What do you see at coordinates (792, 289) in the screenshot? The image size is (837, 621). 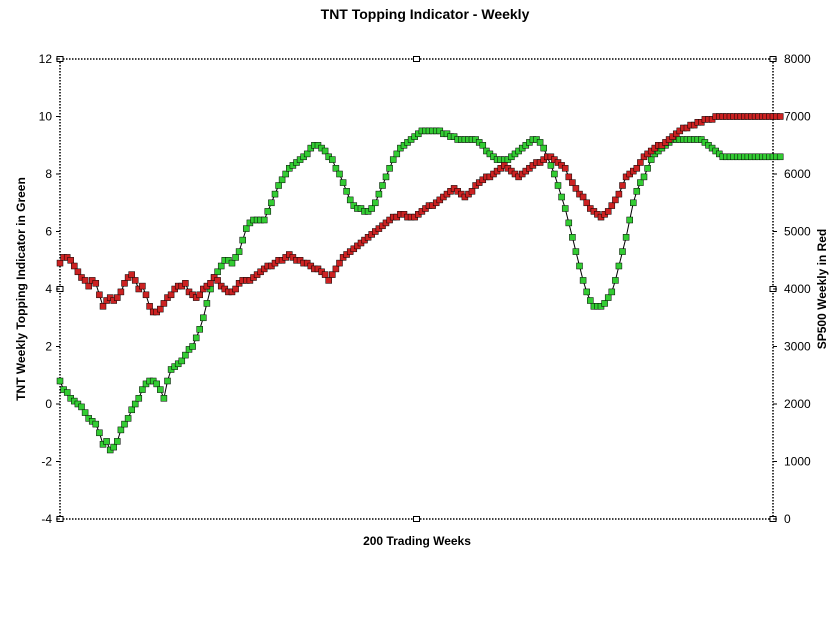 I see `right-axis-ticks: 8000 7000 6000 5000 4000 3000 2000 1000 0` at bounding box center [792, 289].